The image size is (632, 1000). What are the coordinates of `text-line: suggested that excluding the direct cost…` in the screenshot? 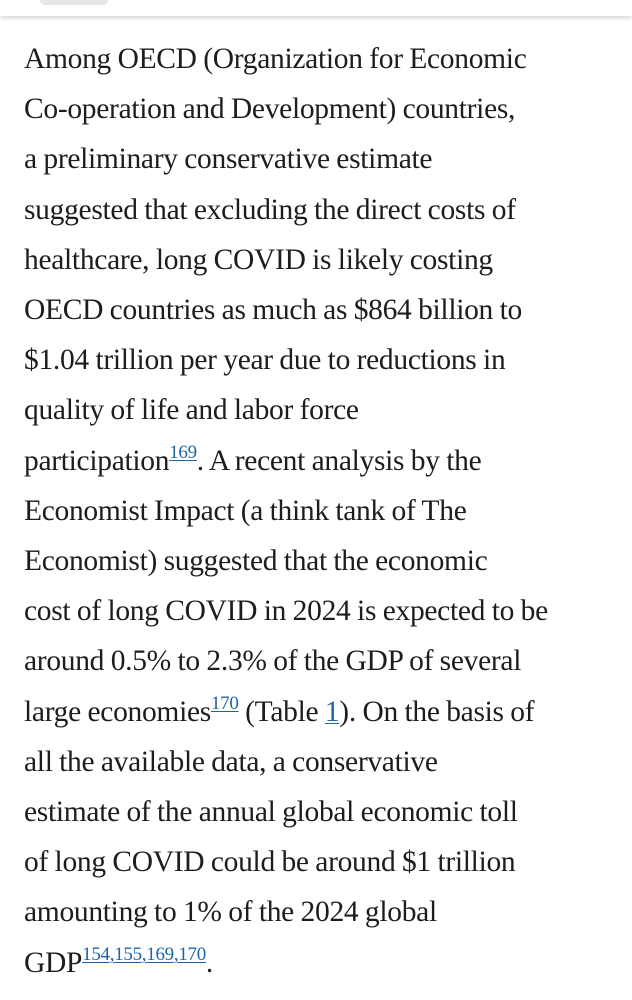 It's located at (270, 209).